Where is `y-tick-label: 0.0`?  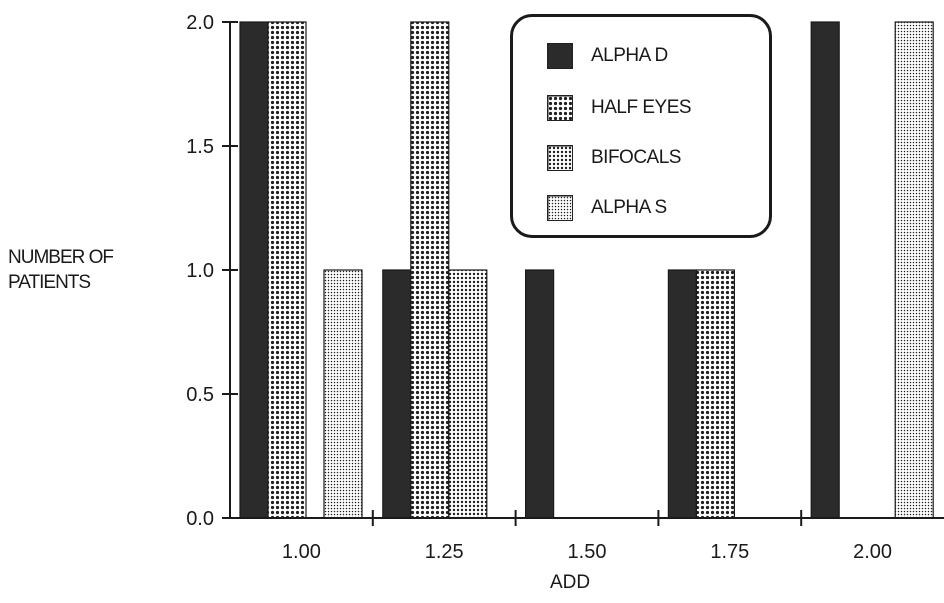
y-tick-label: 0.0 is located at coordinates (200, 519).